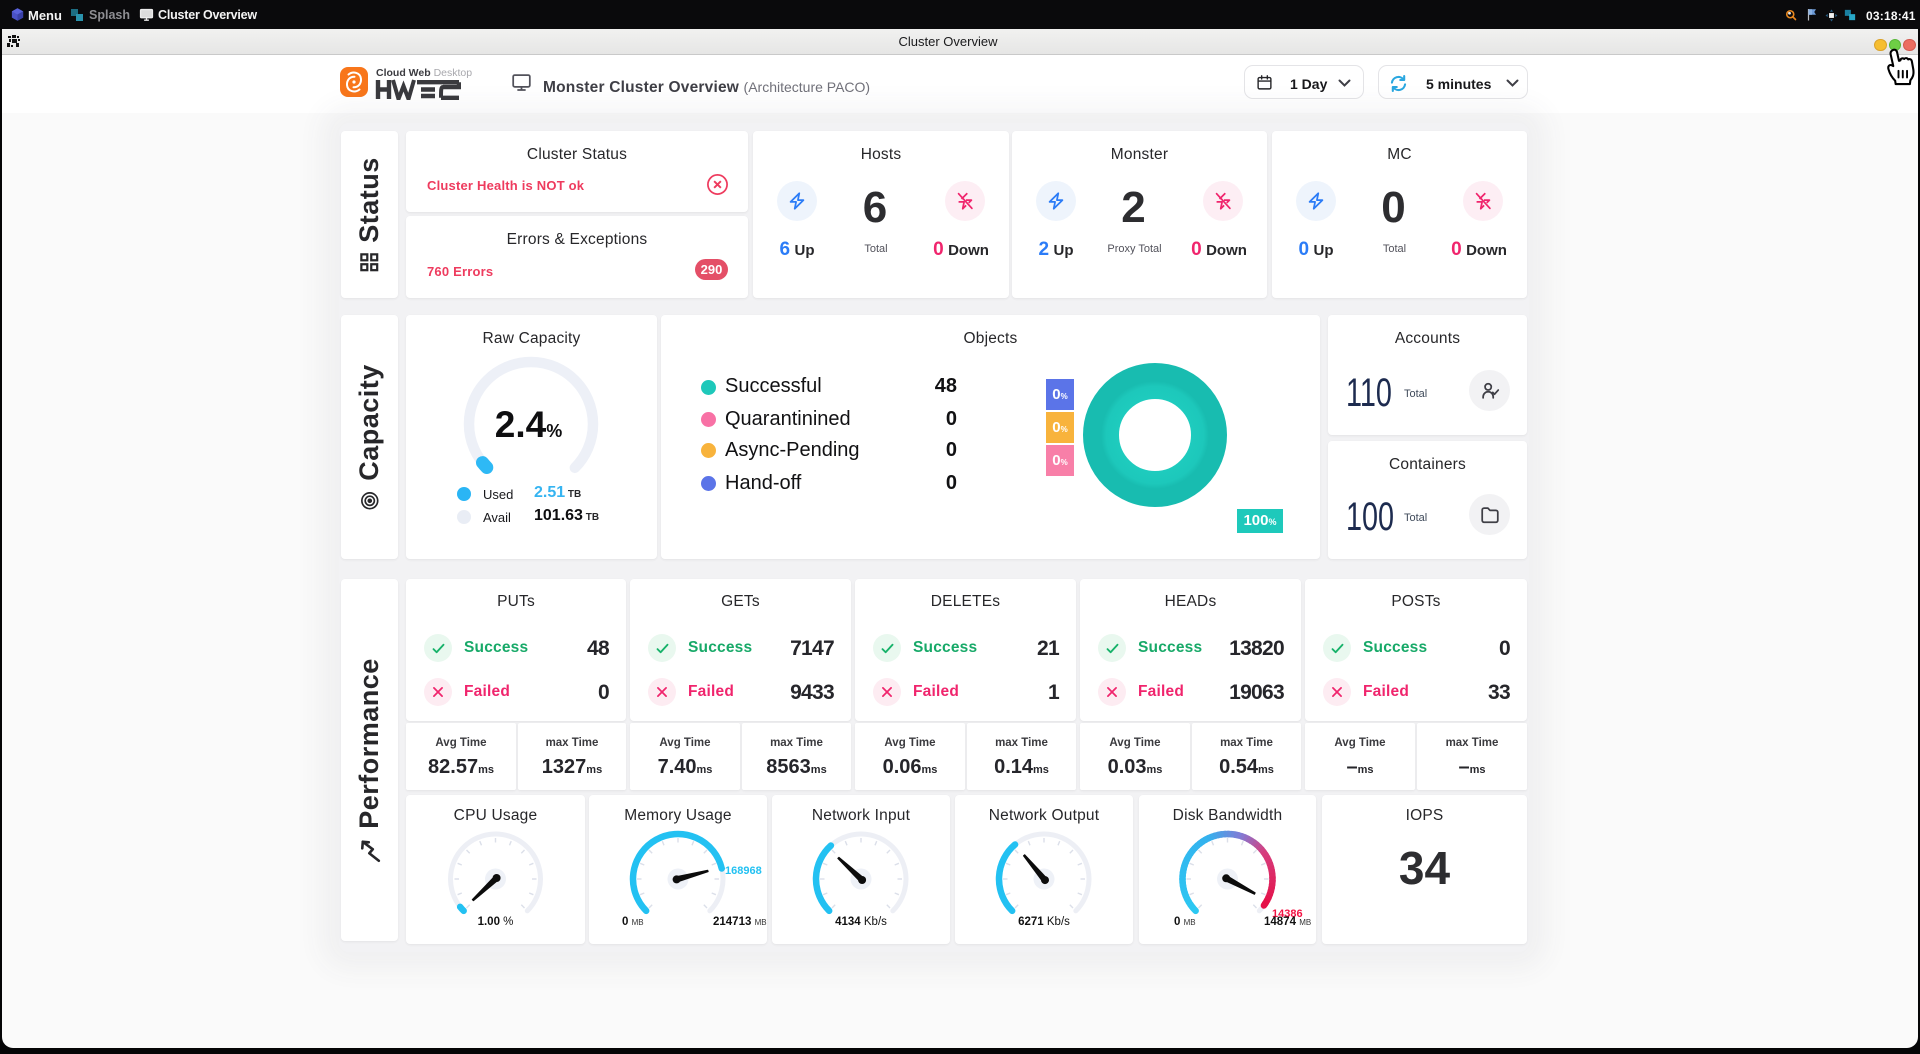 The height and width of the screenshot is (1054, 1920). I want to click on svg-text: 14386, so click(1287, 914).